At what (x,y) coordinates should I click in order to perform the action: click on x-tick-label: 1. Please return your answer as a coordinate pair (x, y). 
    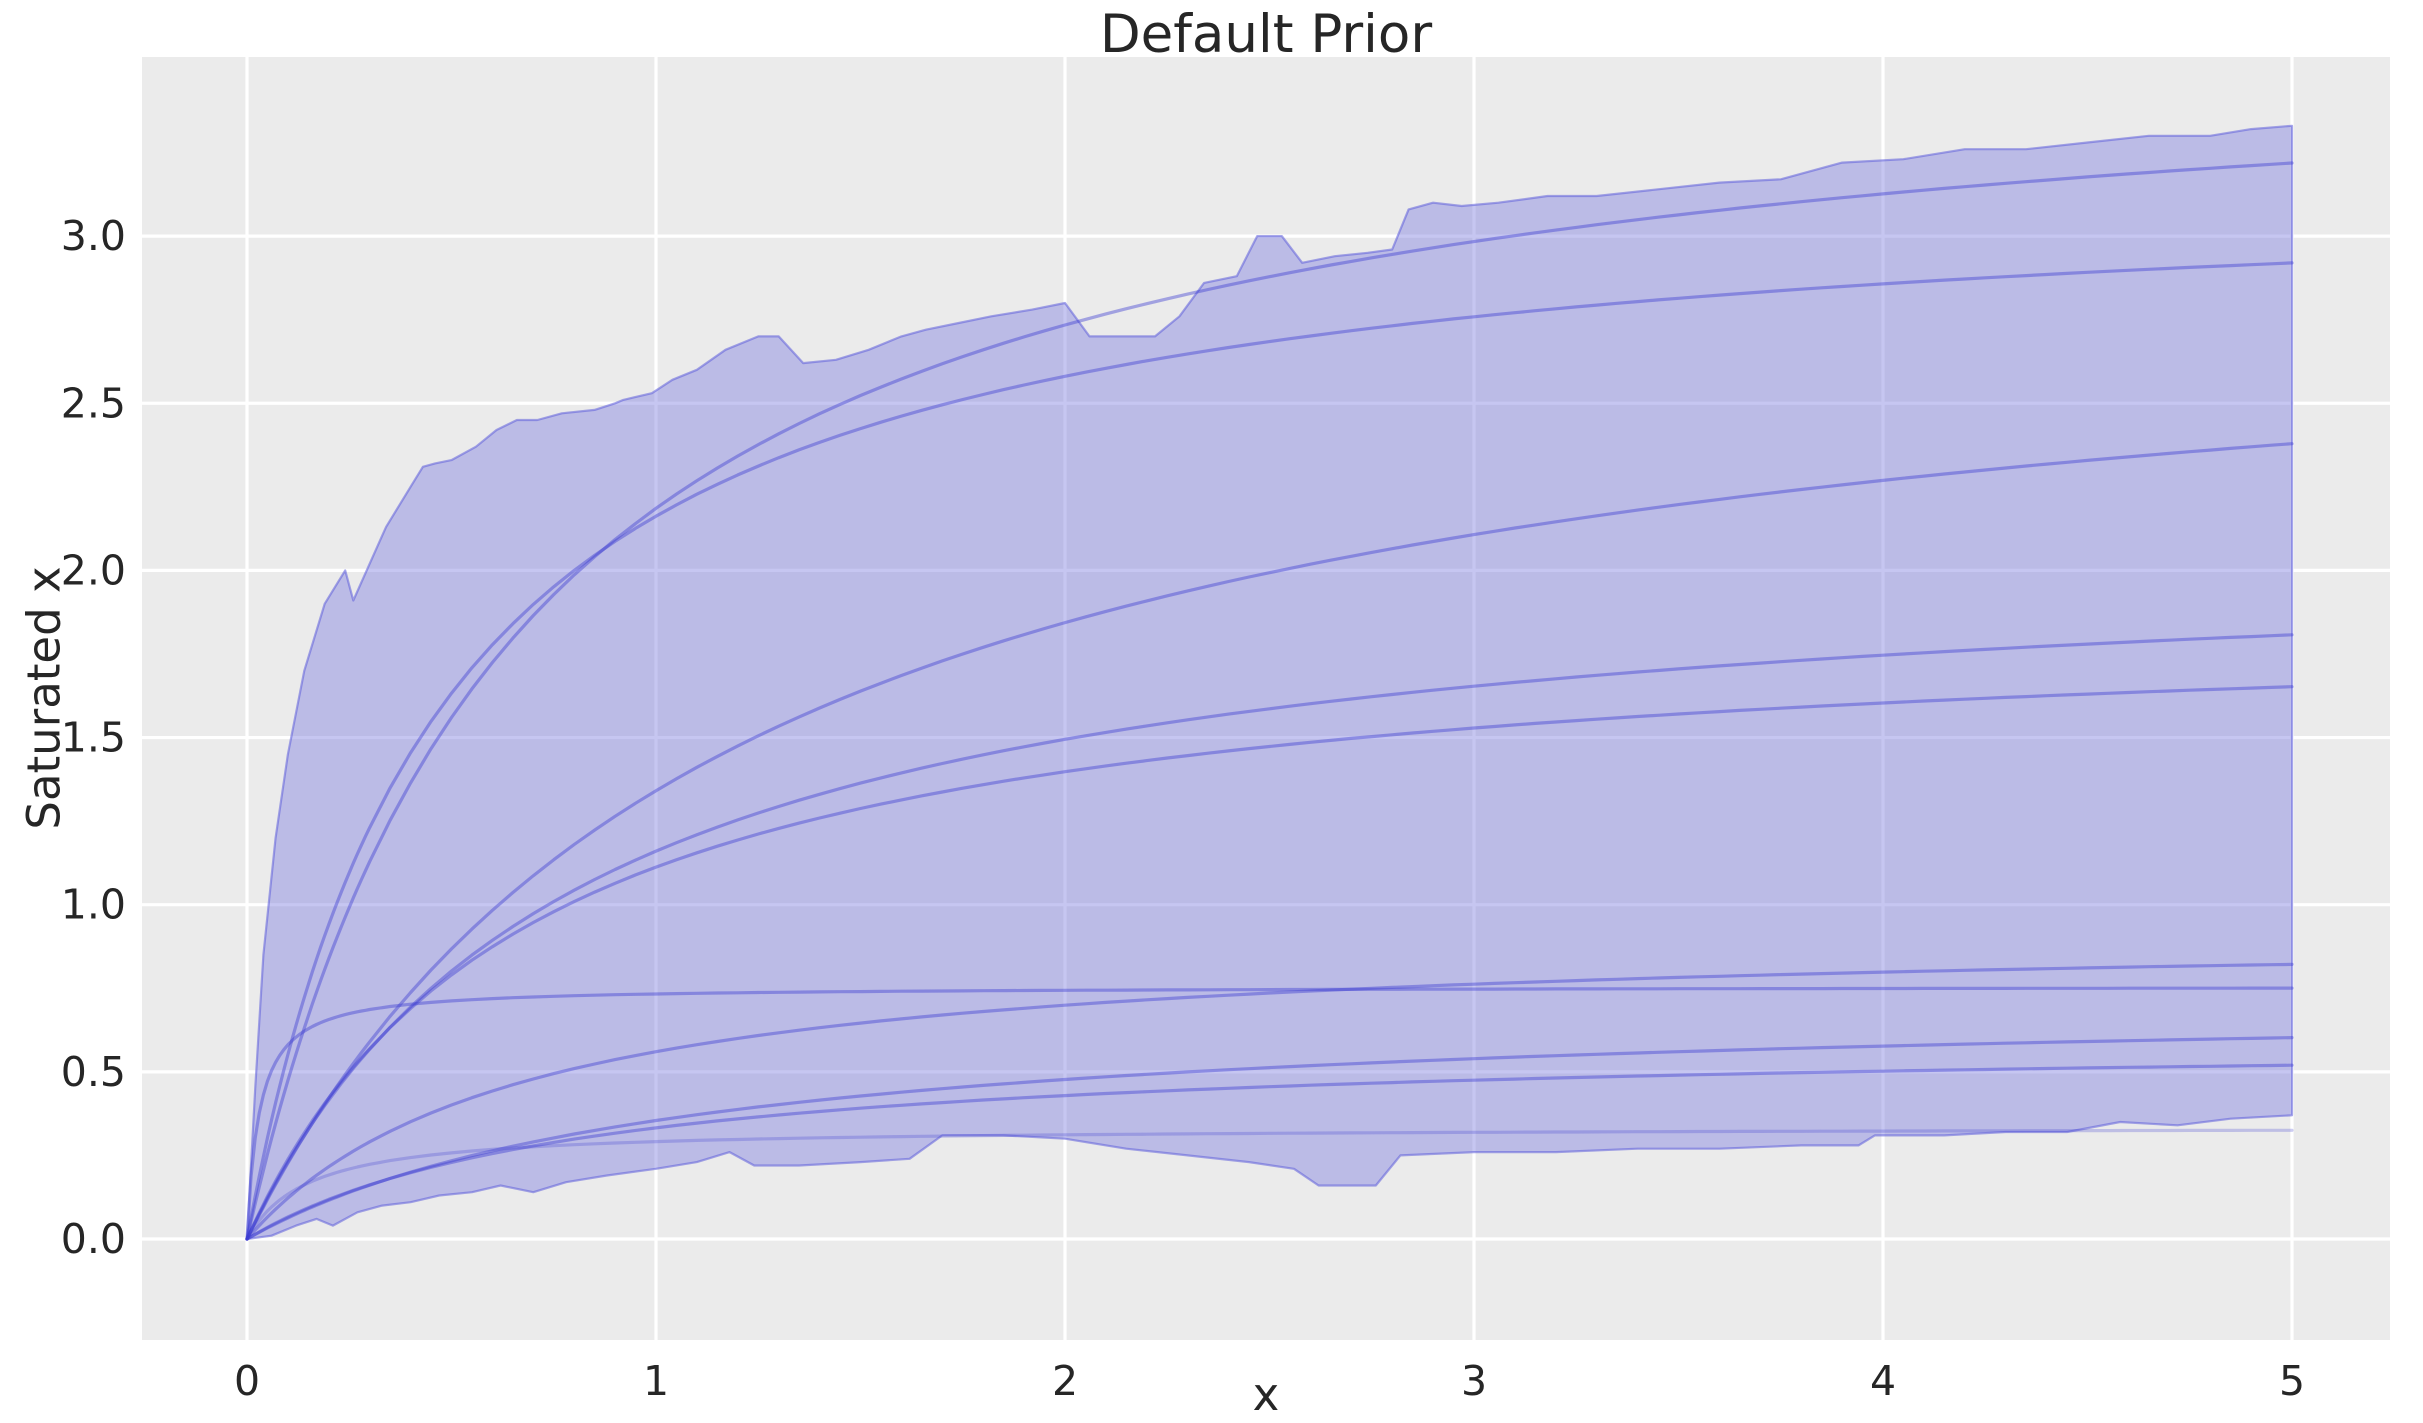
    Looking at the image, I should click on (656, 1381).